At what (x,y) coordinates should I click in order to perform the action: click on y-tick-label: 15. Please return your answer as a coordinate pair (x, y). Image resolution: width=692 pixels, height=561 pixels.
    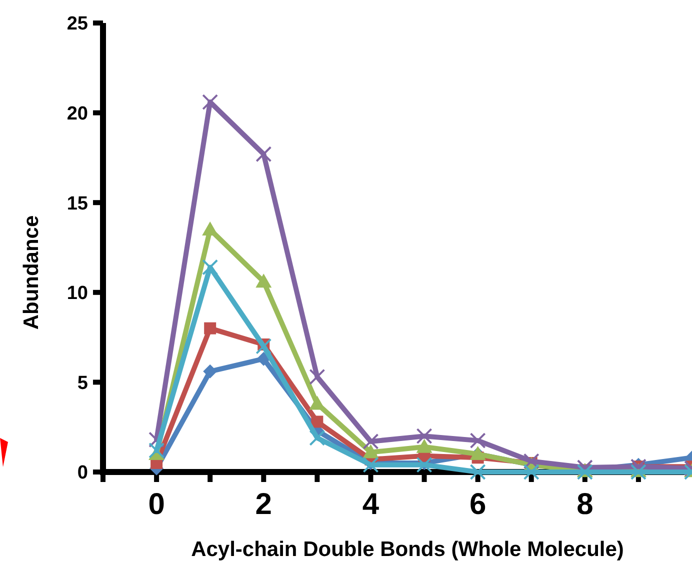
    Looking at the image, I should click on (77, 203).